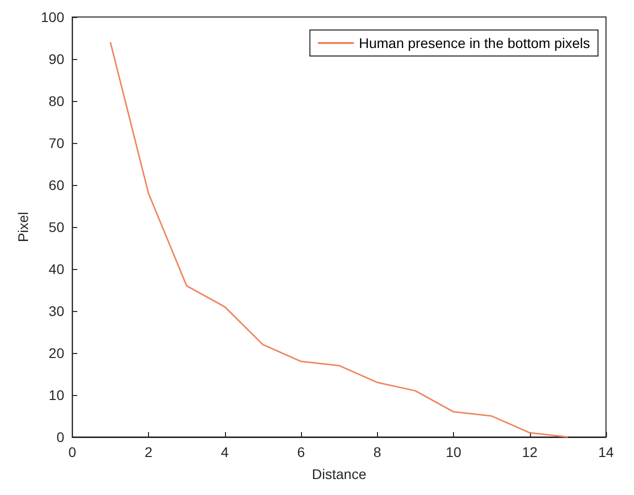 The image size is (634, 495). What do you see at coordinates (56, 353) in the screenshot?
I see `y-tick-label: 20` at bounding box center [56, 353].